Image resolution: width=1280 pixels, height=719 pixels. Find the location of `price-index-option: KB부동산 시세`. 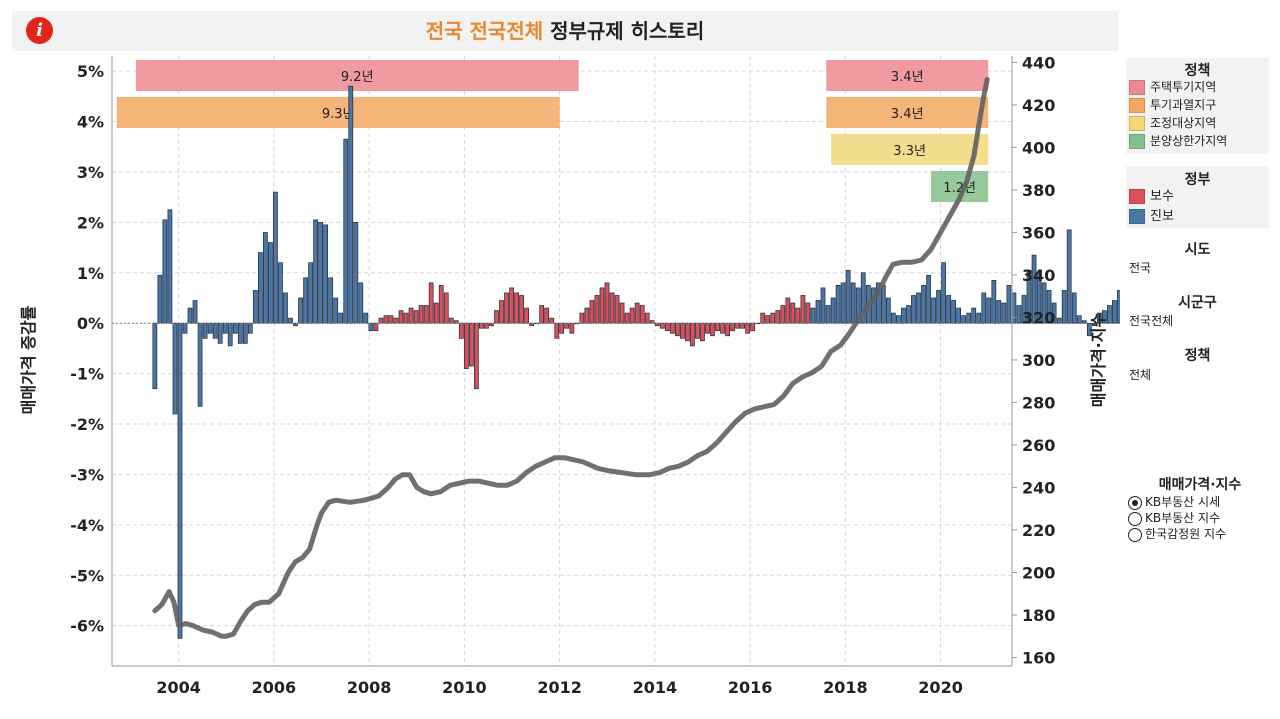

price-index-option: KB부동산 시세 is located at coordinates (1174, 502).